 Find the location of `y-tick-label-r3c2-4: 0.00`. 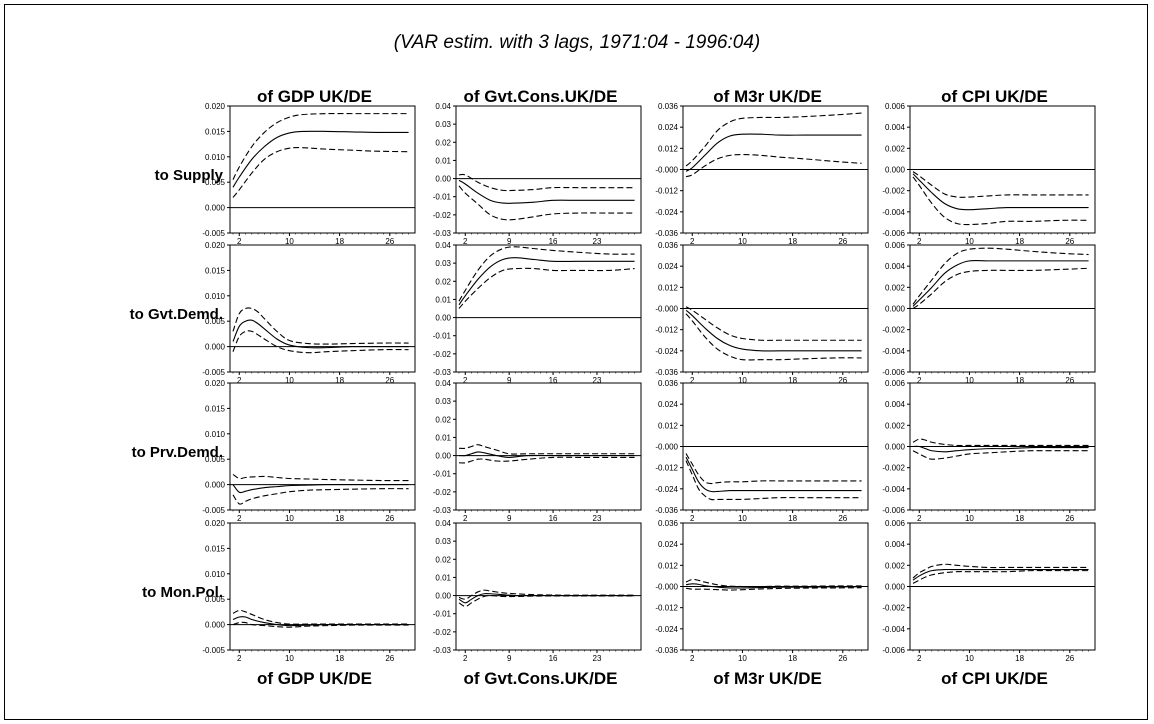

y-tick-label-r3c2-4: 0.00 is located at coordinates (443, 456).